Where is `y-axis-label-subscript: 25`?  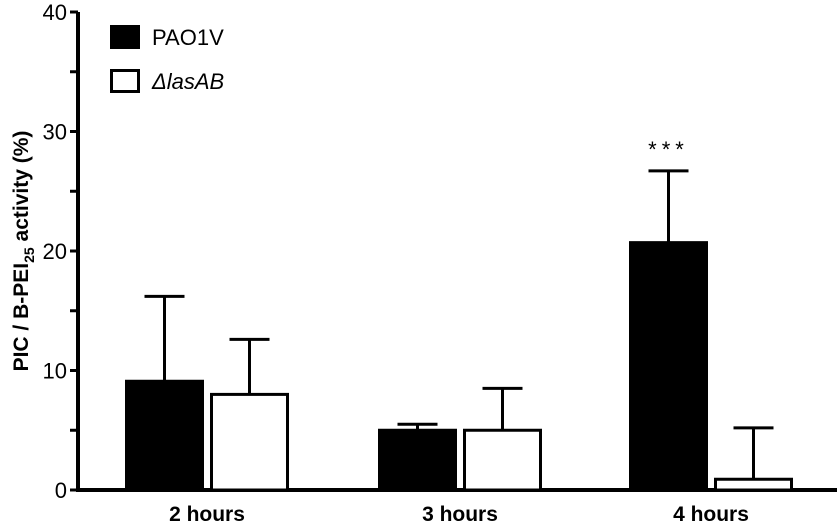 y-axis-label-subscript: 25 is located at coordinates (29, 255).